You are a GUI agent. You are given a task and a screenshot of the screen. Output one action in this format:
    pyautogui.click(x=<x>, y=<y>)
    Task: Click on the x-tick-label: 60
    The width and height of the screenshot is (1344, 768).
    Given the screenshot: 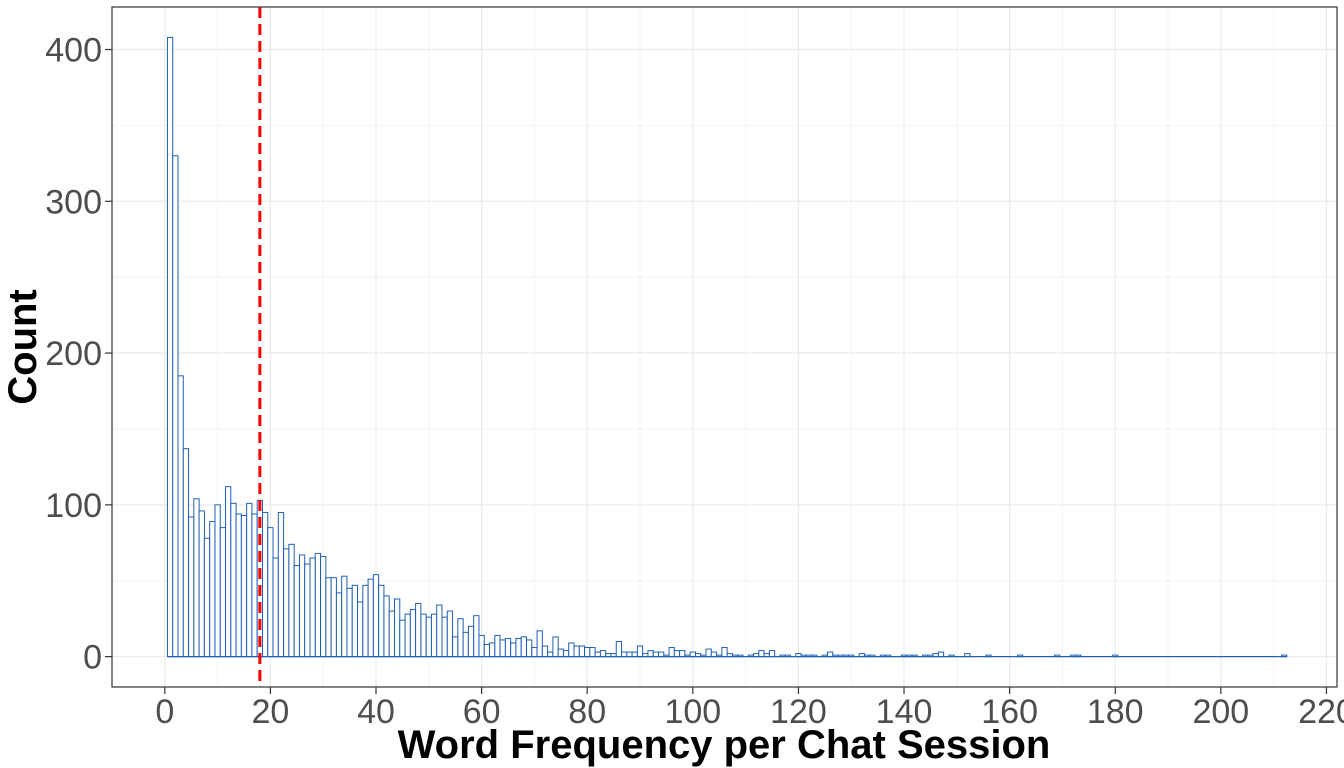 What is the action you would take?
    pyautogui.click(x=482, y=712)
    